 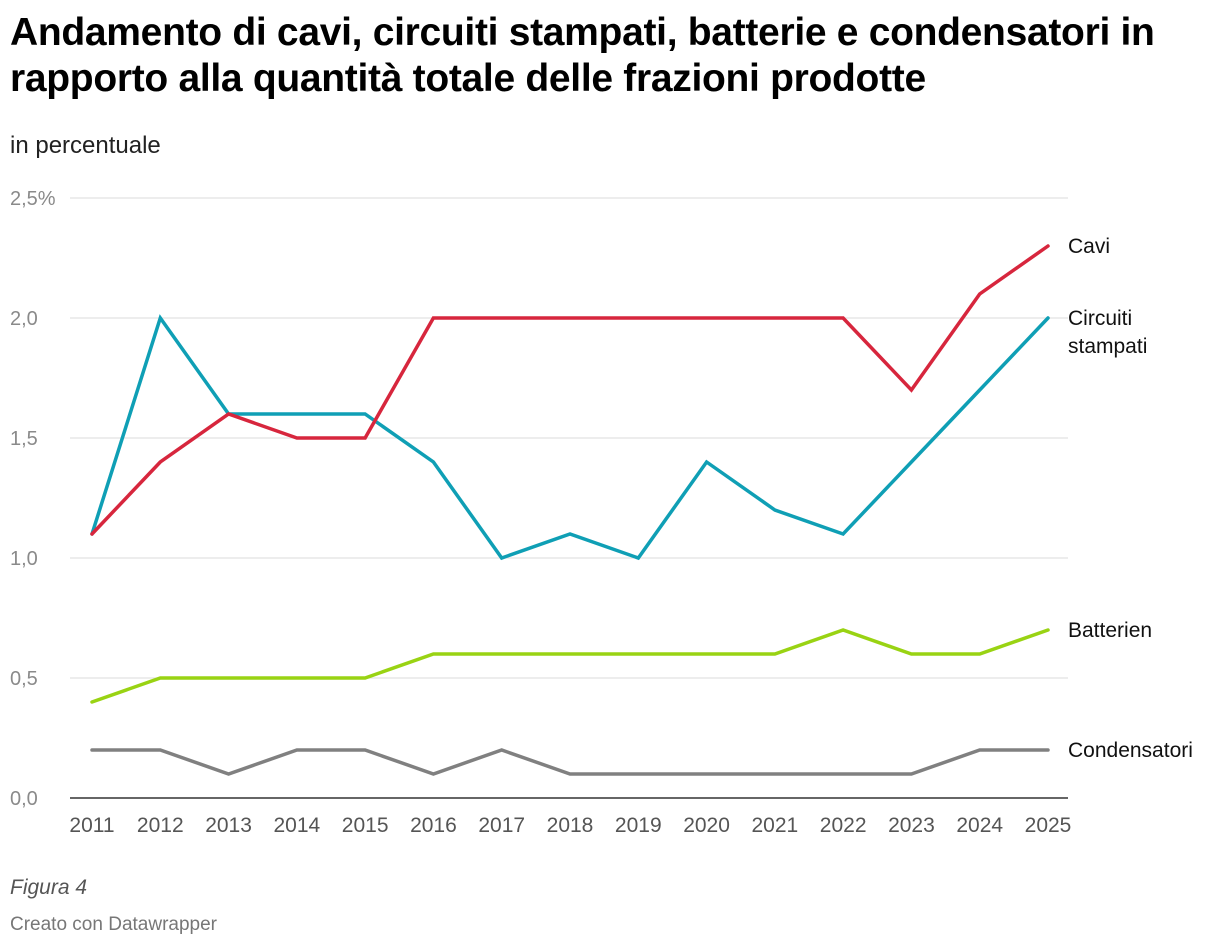 What do you see at coordinates (1089, 246) in the screenshot?
I see `series-label: Cavi` at bounding box center [1089, 246].